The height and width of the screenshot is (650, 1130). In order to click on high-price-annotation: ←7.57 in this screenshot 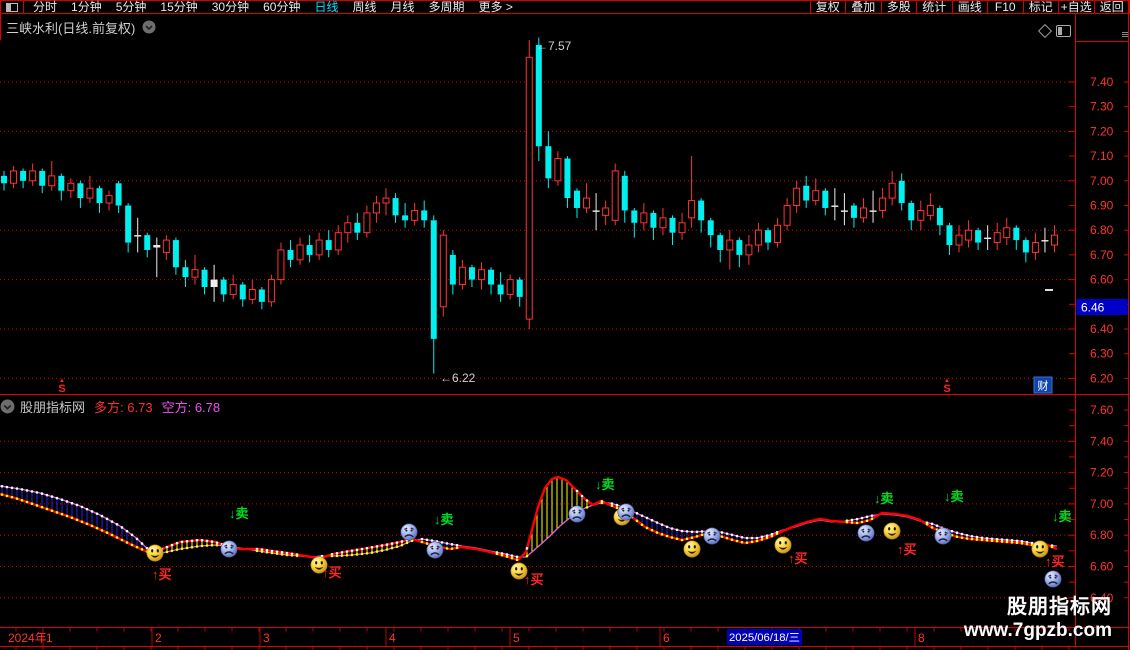, I will do `click(554, 46)`.